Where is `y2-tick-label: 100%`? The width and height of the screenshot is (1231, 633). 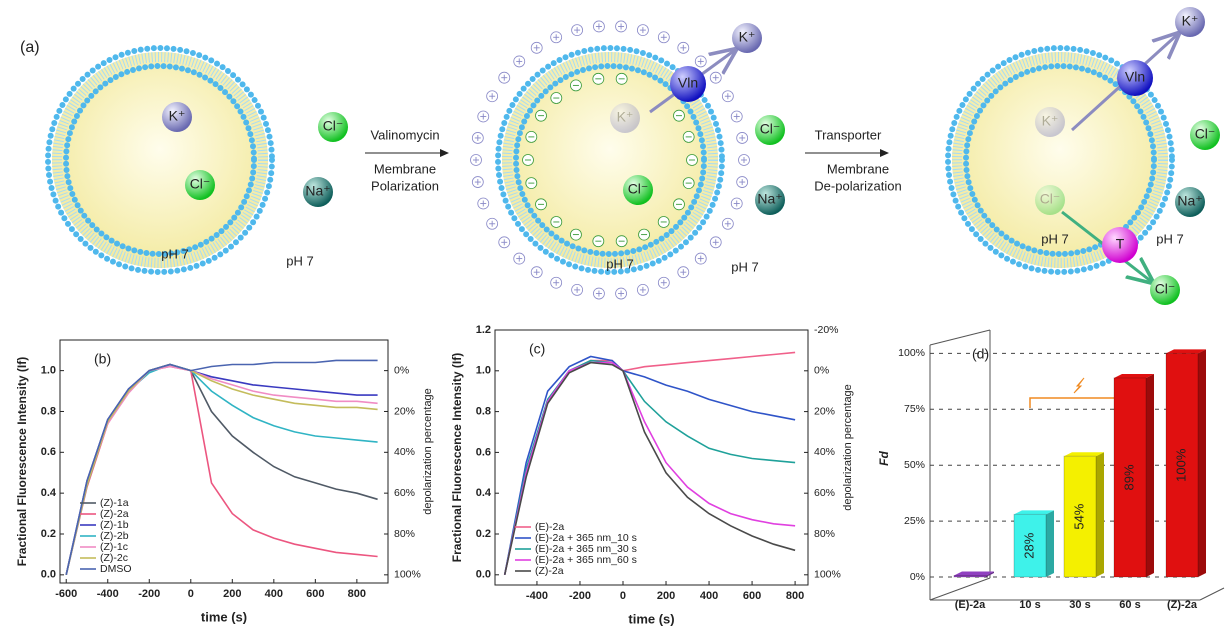
y2-tick-label: 100% is located at coordinates (827, 575).